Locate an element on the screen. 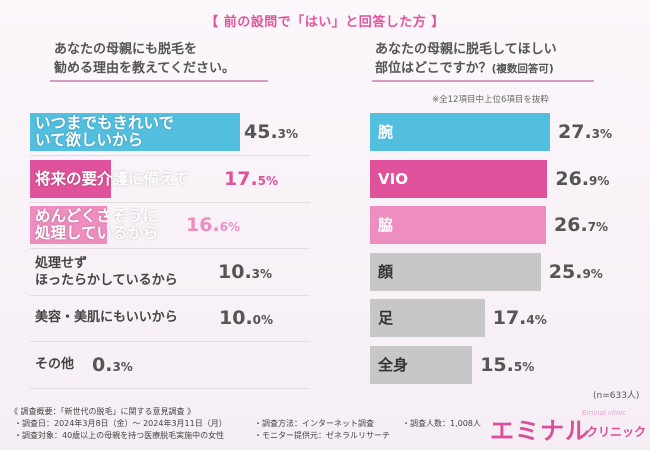 The width and height of the screenshot is (650, 450). logo-sub-text: クリニック is located at coordinates (616, 432).